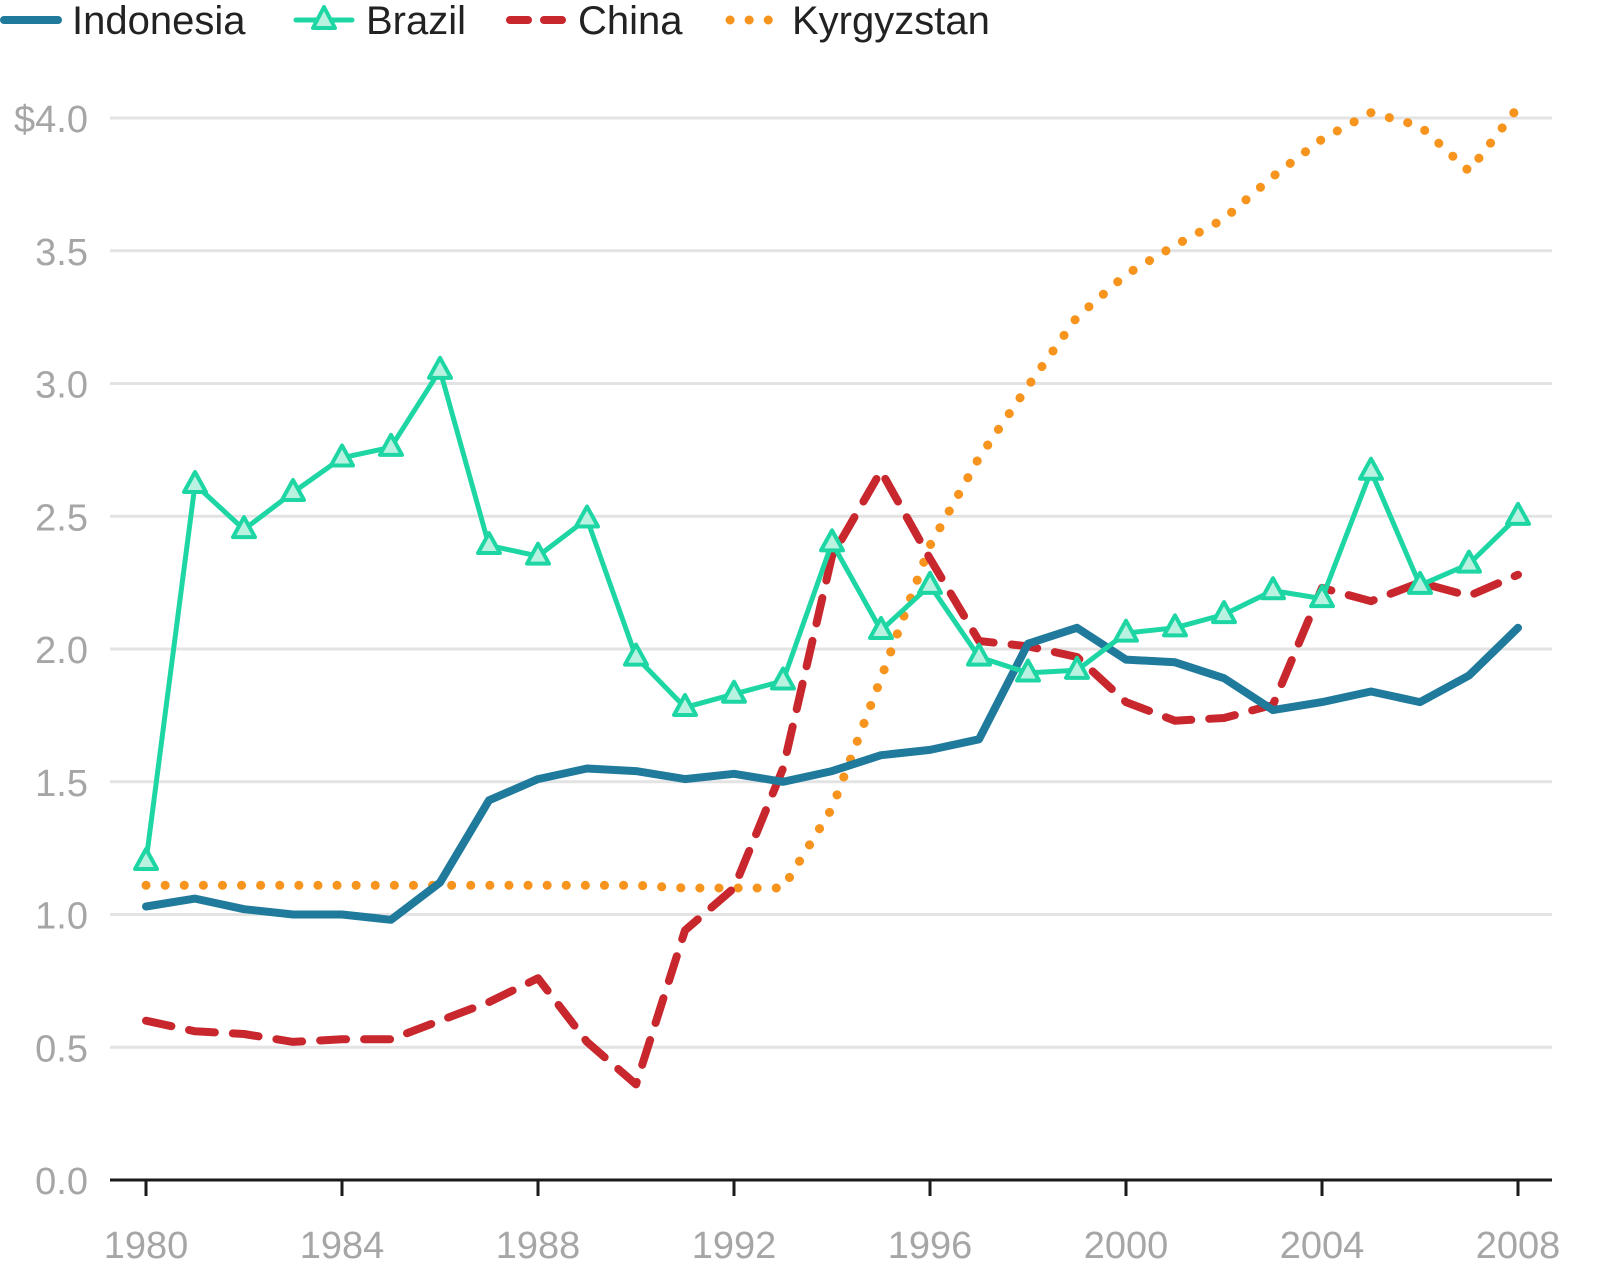 The height and width of the screenshot is (1288, 1600). Describe the element at coordinates (1126, 1246) in the screenshot. I see `x-tick-label: 2000` at that location.